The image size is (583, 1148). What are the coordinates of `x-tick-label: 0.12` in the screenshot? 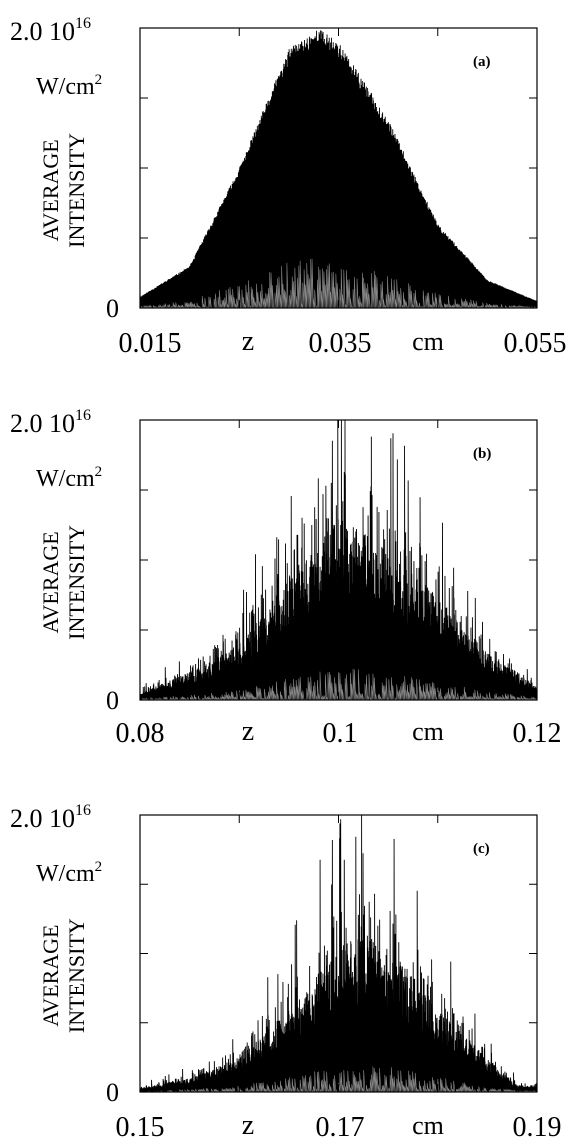 It's located at (537, 733).